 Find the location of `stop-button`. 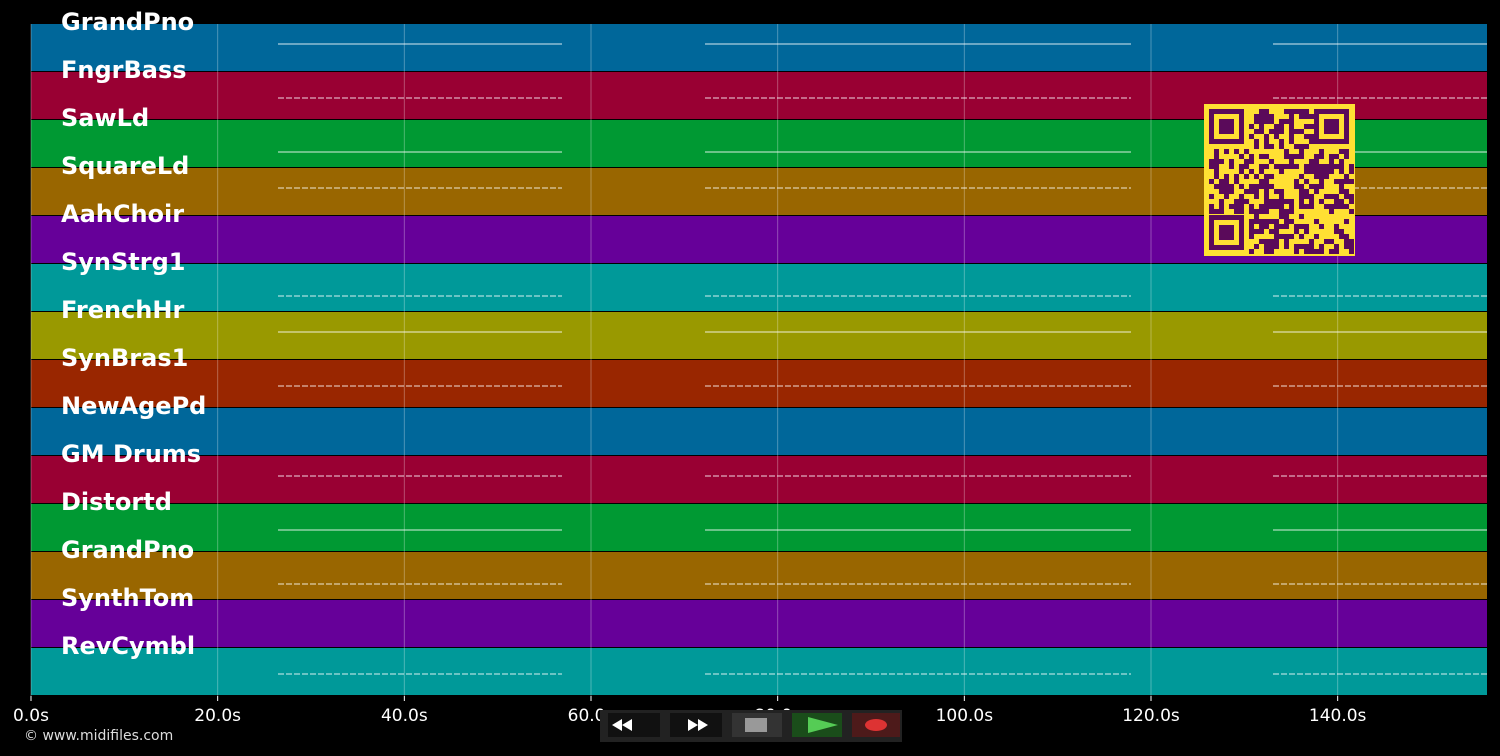

stop-button is located at coordinates (757, 725).